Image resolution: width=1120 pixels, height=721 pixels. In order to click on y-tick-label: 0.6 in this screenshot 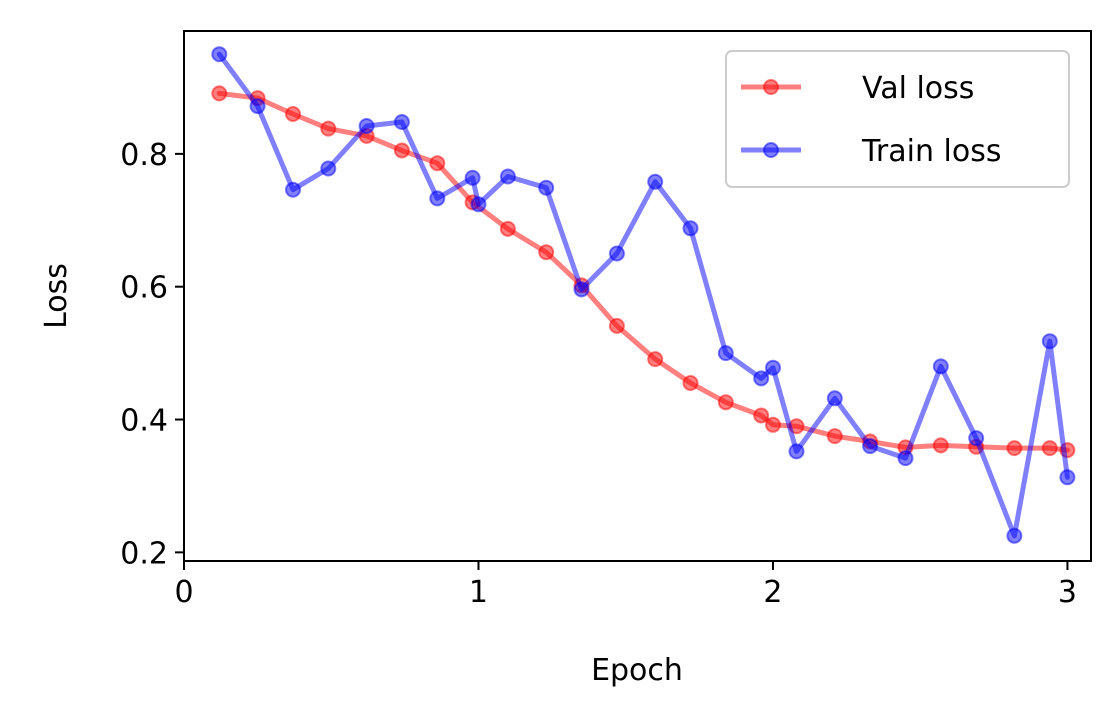, I will do `click(144, 288)`.